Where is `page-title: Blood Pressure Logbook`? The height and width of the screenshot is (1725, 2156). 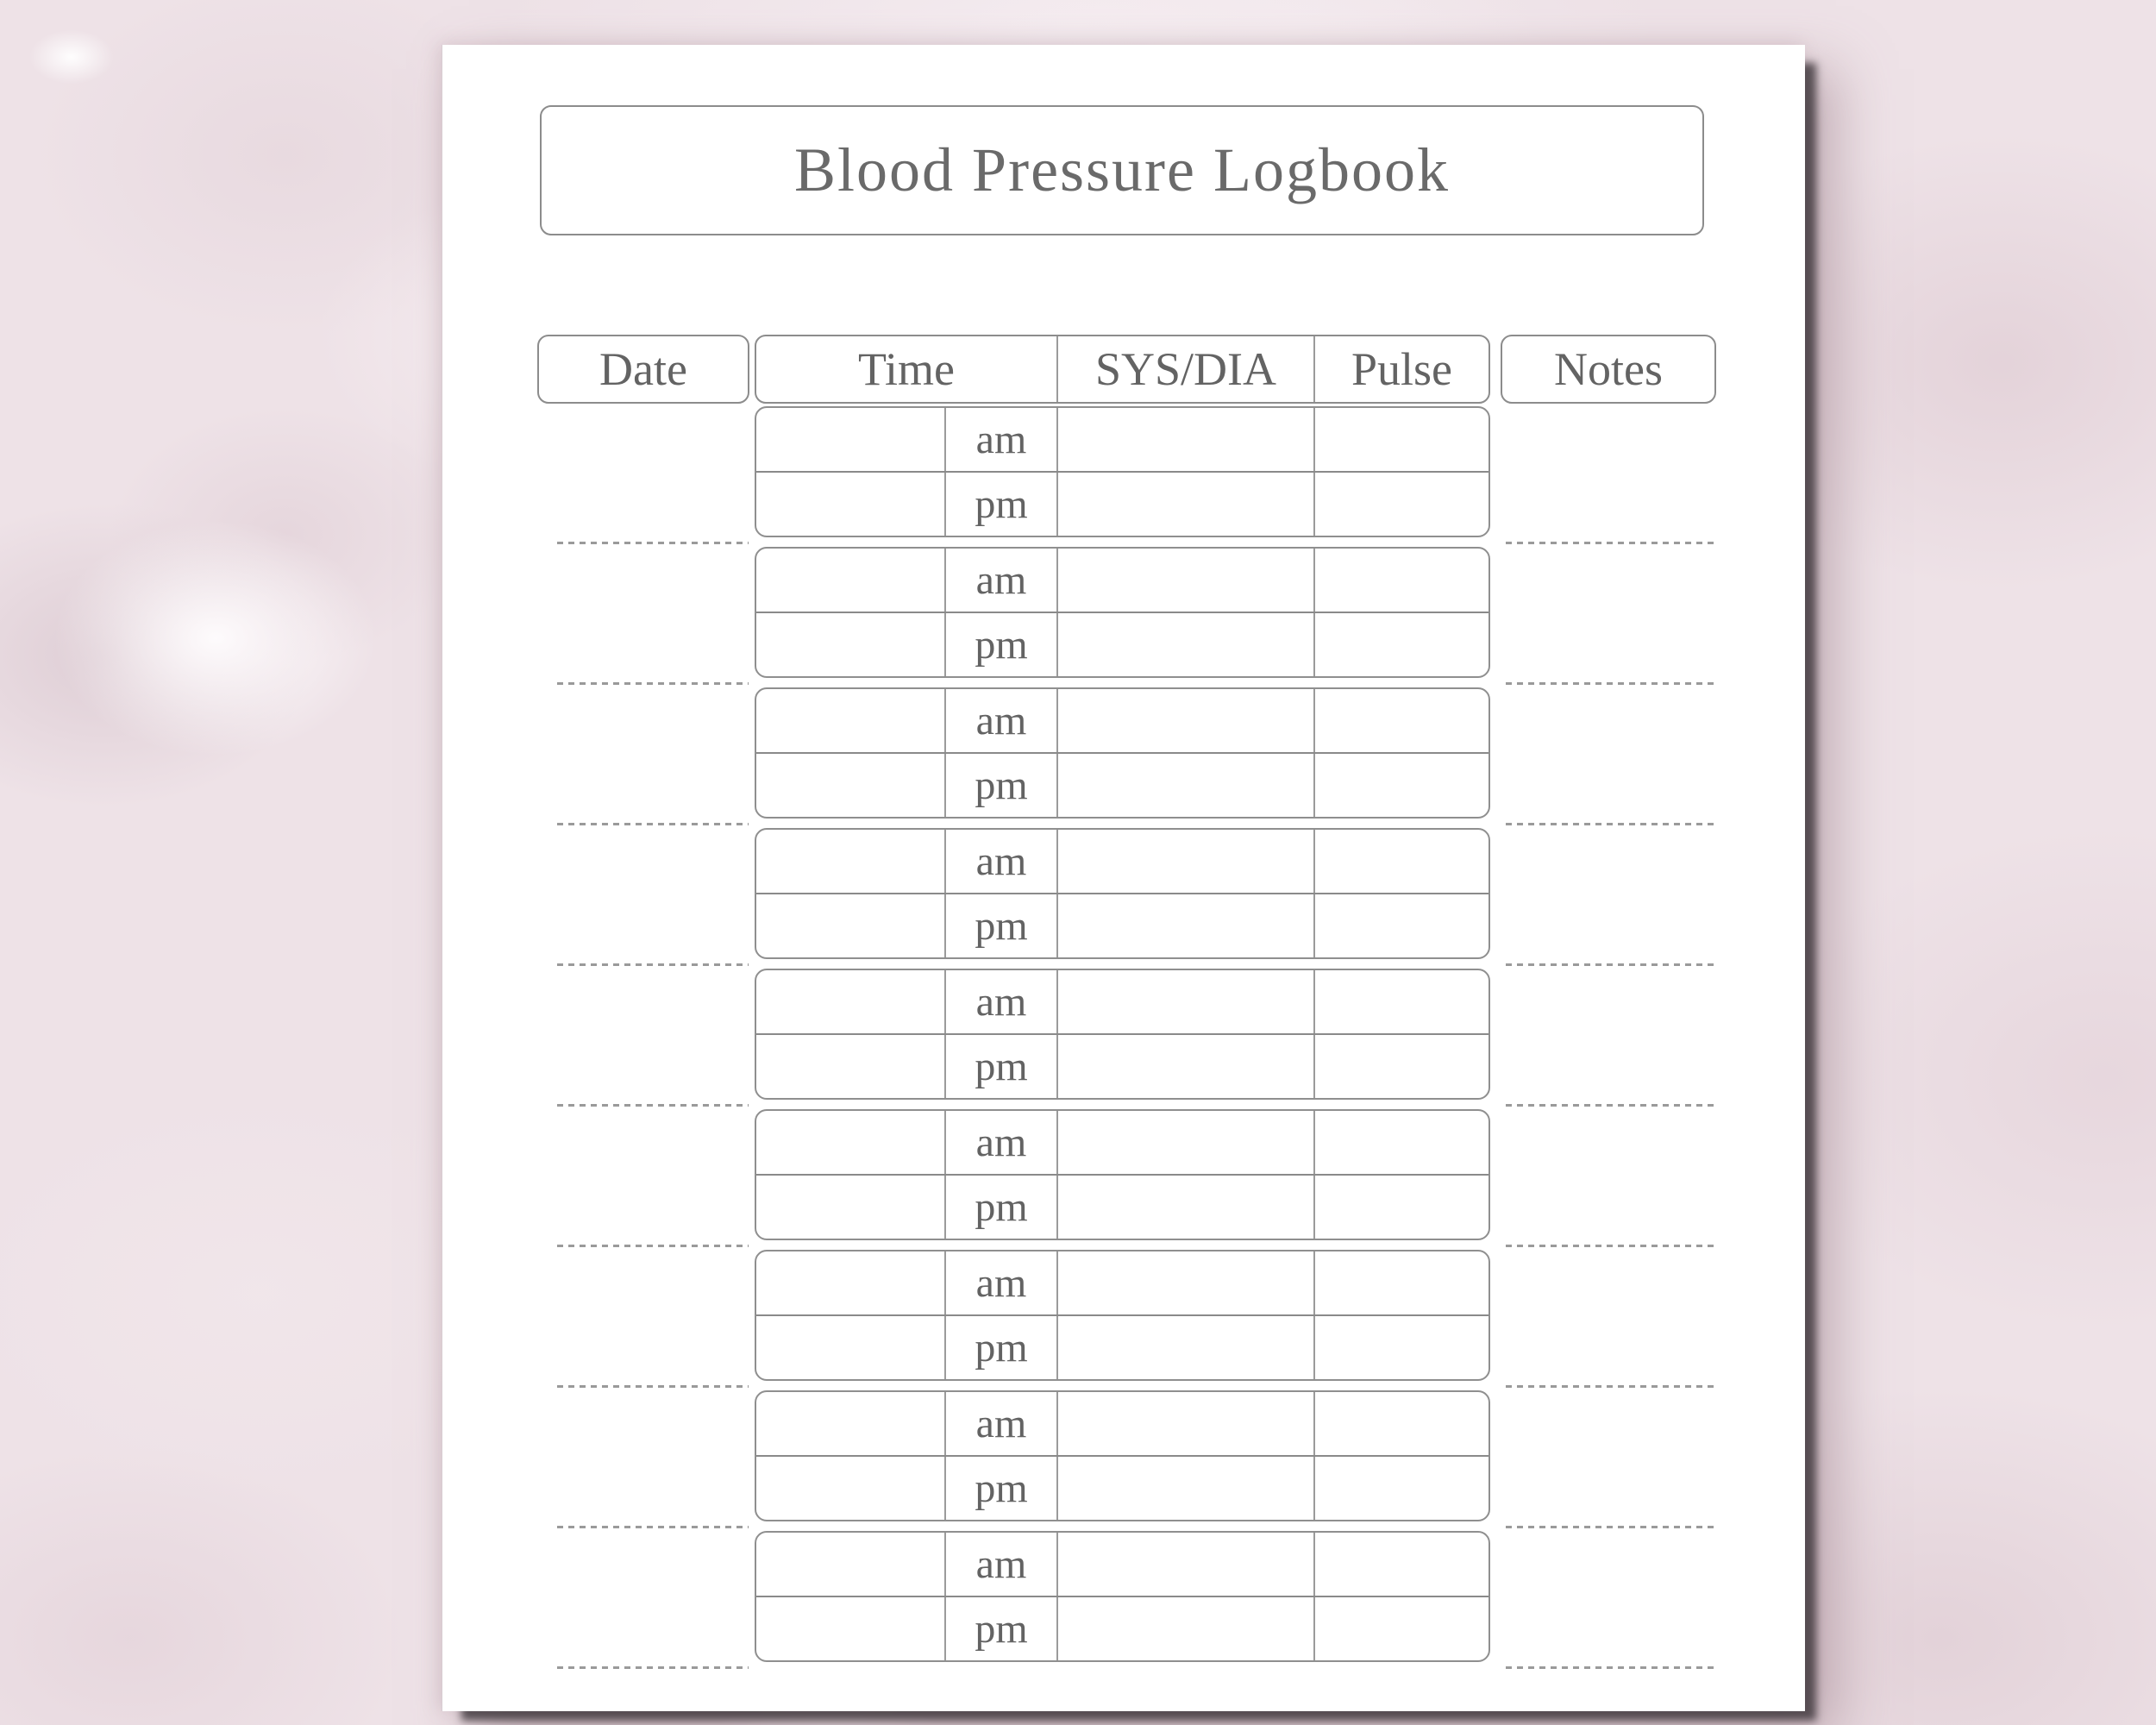 page-title: Blood Pressure Logbook is located at coordinates (1122, 169).